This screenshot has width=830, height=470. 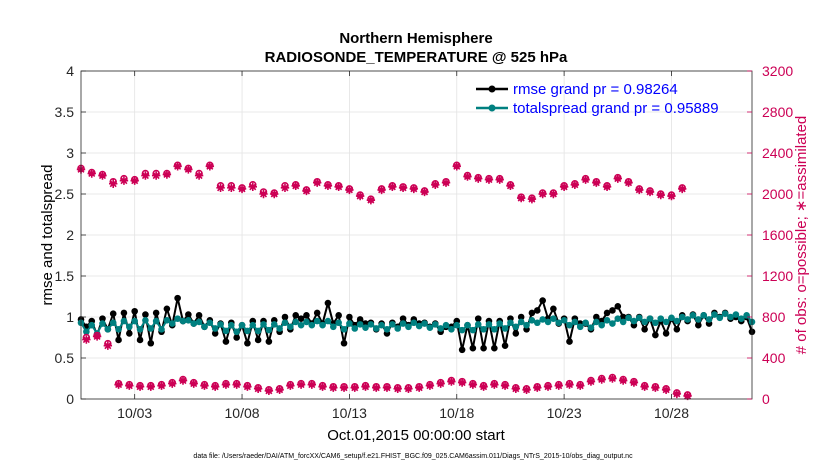 What do you see at coordinates (47, 235) in the screenshot?
I see `y-axis-label-left: rmse and totalspread` at bounding box center [47, 235].